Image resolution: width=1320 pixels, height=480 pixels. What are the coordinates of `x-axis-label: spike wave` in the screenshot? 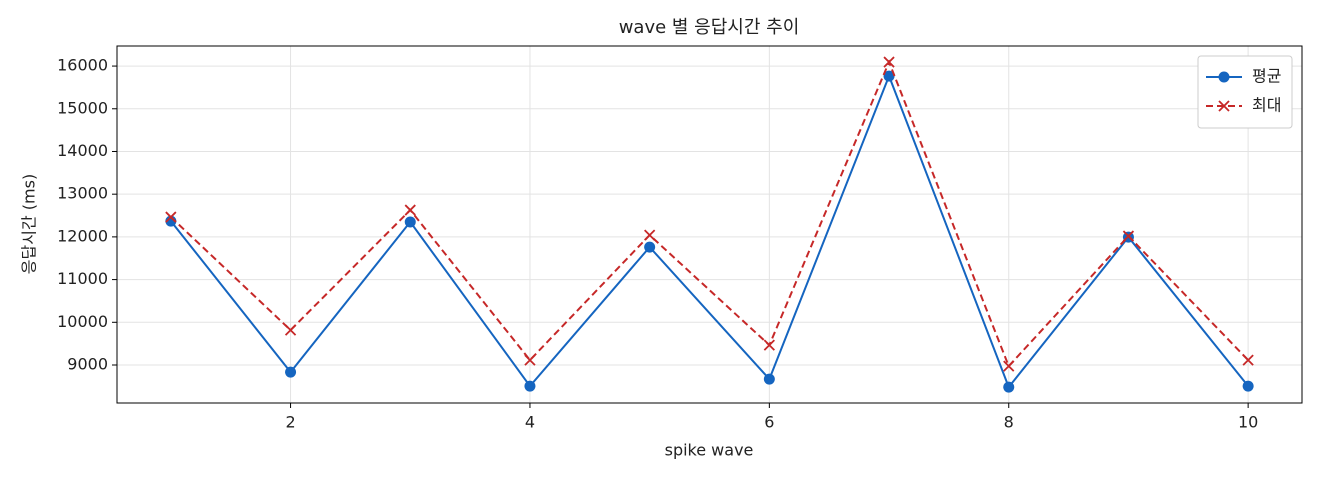 It's located at (709, 450).